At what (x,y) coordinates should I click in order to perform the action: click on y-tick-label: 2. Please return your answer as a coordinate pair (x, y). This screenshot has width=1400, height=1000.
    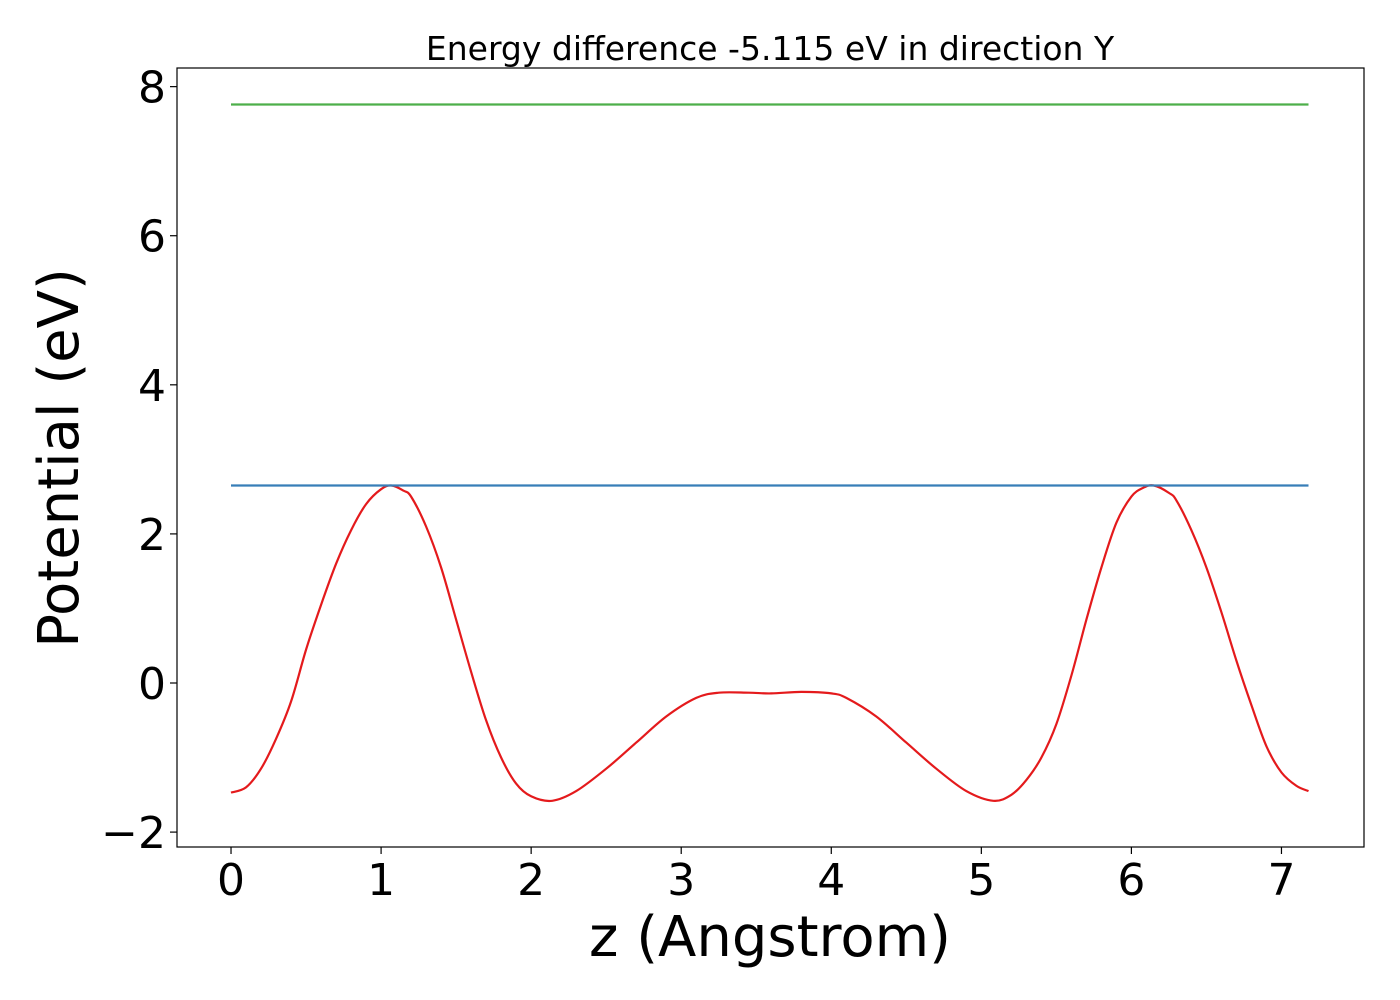
    Looking at the image, I should click on (152, 535).